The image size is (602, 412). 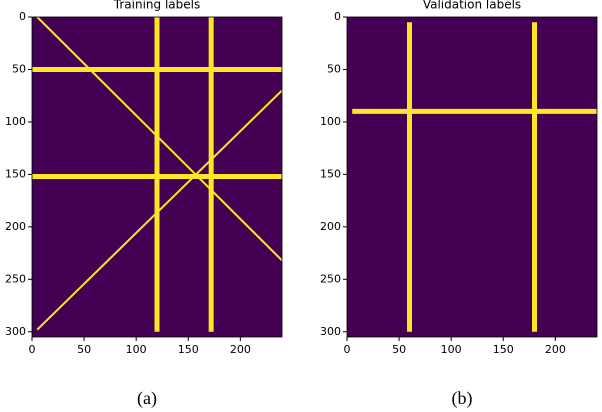 What do you see at coordinates (147, 398) in the screenshot?
I see `panel-caption: (a)` at bounding box center [147, 398].